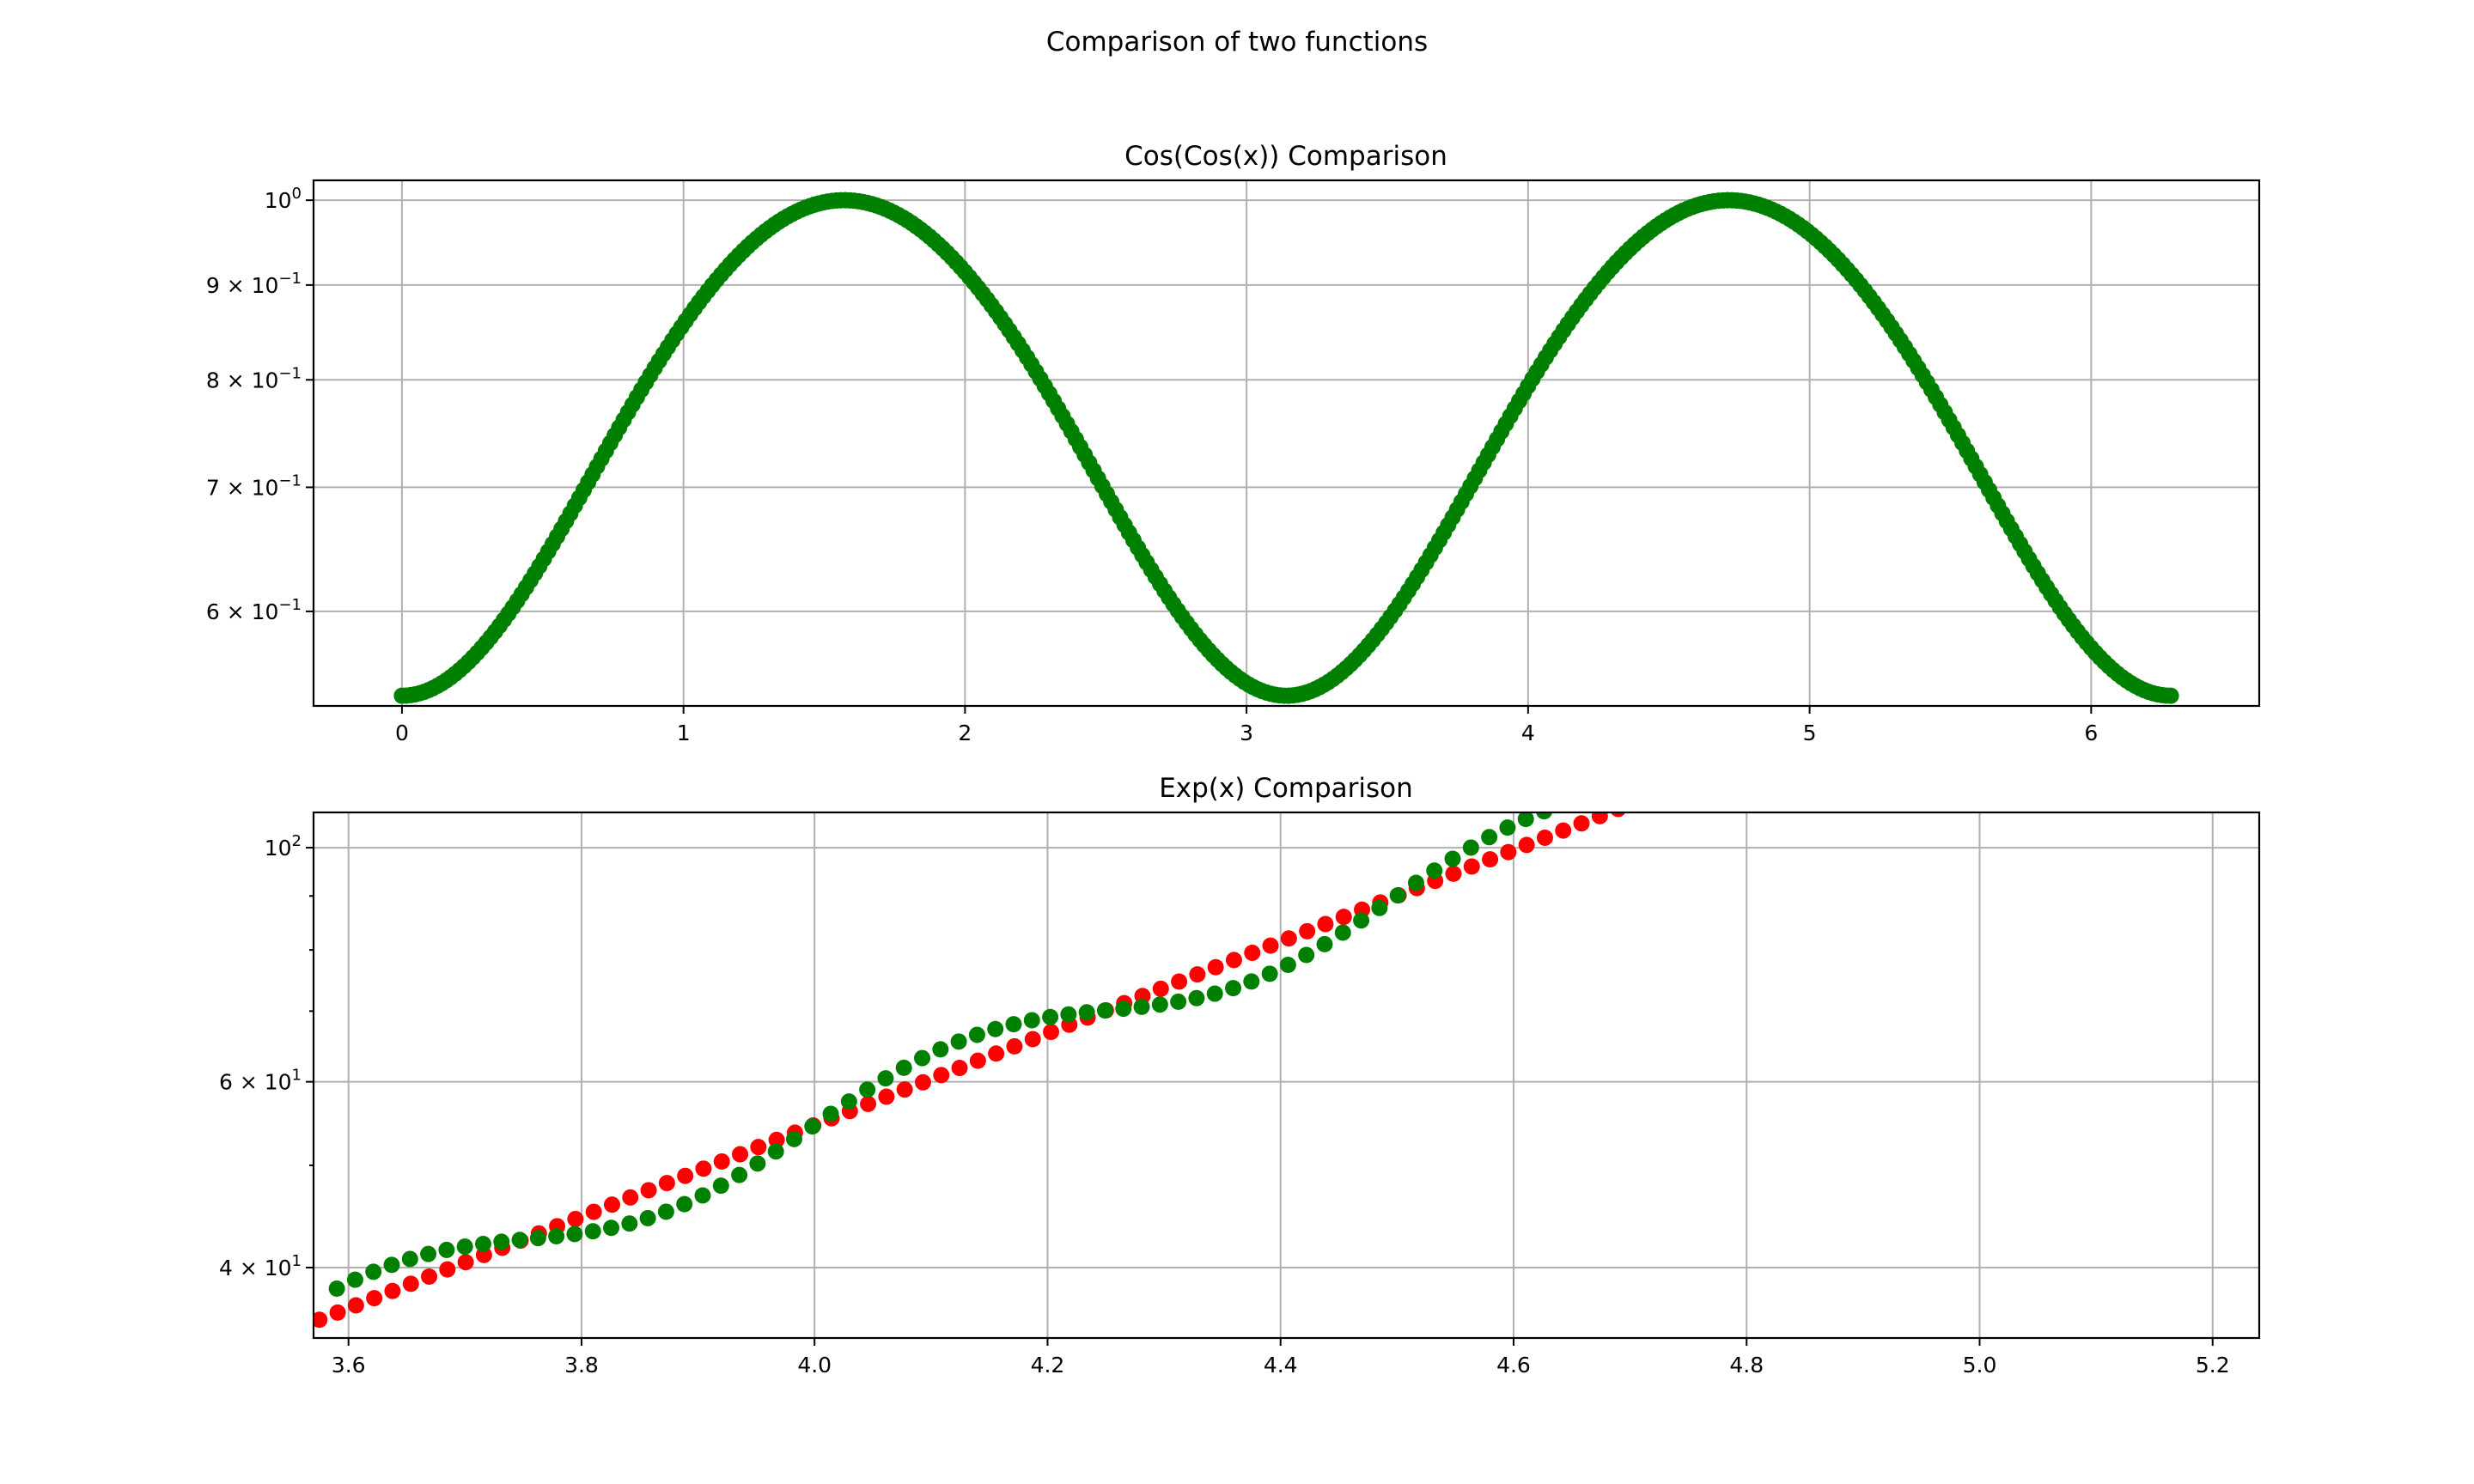 The height and width of the screenshot is (1484, 2474). What do you see at coordinates (254, 485) in the screenshot?
I see `cos-ytick-label: 7 × 10⁻¹` at bounding box center [254, 485].